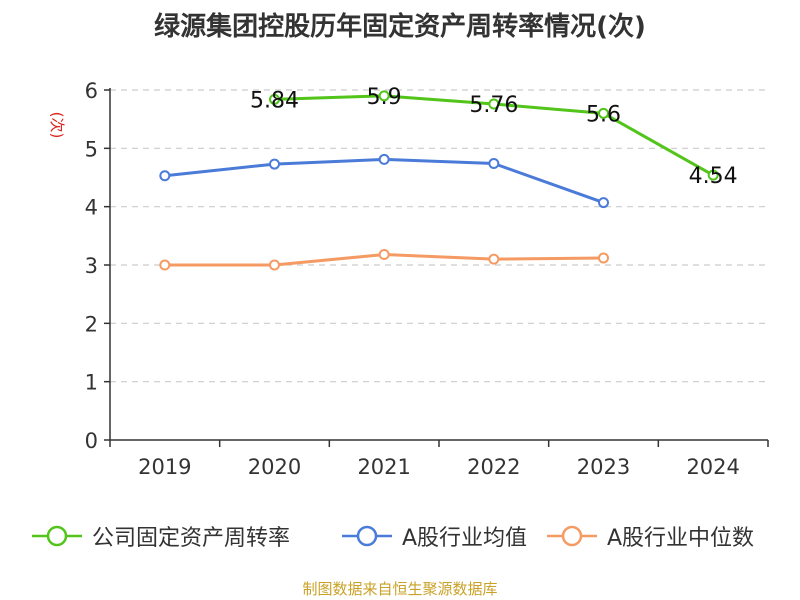  I want to click on y-tick-label-4: 4, so click(91, 208).